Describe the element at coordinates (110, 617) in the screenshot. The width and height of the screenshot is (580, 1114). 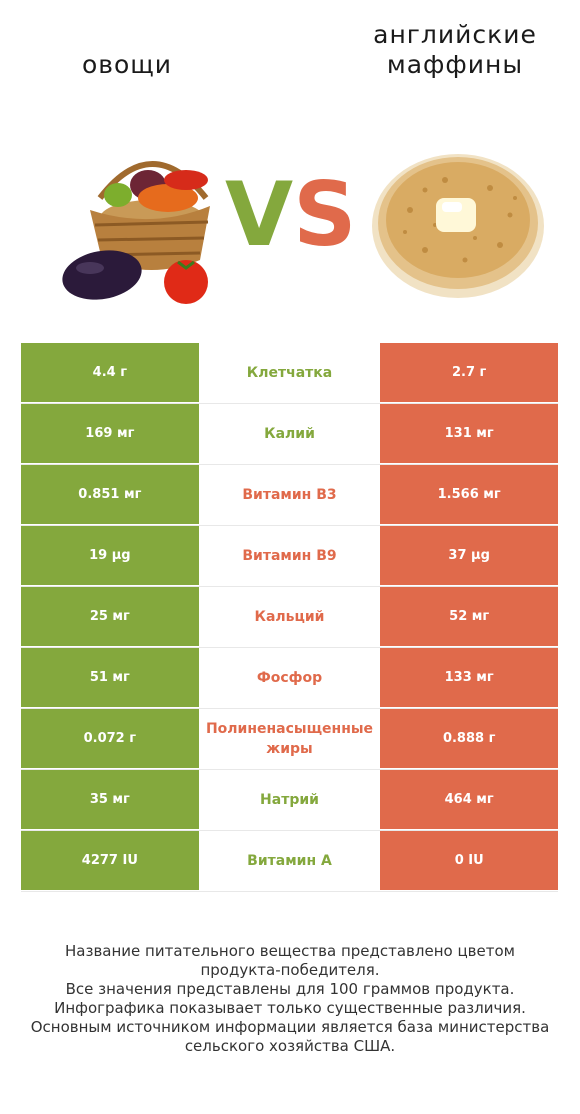
I see `left-value-cell: 25 мг` at that location.